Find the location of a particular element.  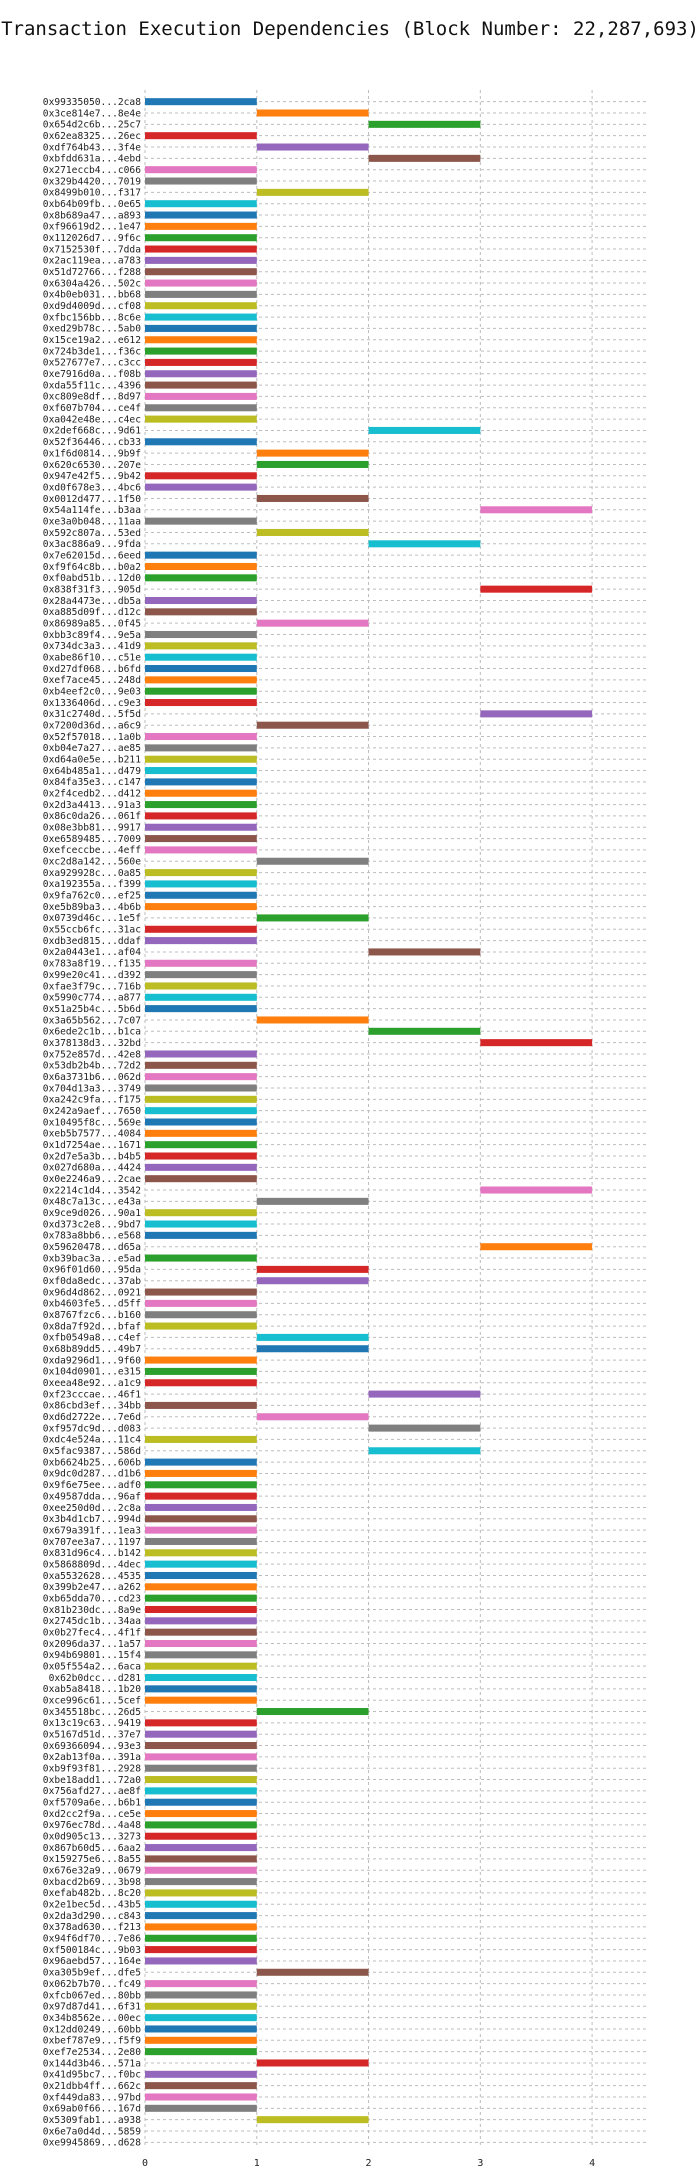

transaction-label: 0xda55f11c...4396 is located at coordinates (92, 385).